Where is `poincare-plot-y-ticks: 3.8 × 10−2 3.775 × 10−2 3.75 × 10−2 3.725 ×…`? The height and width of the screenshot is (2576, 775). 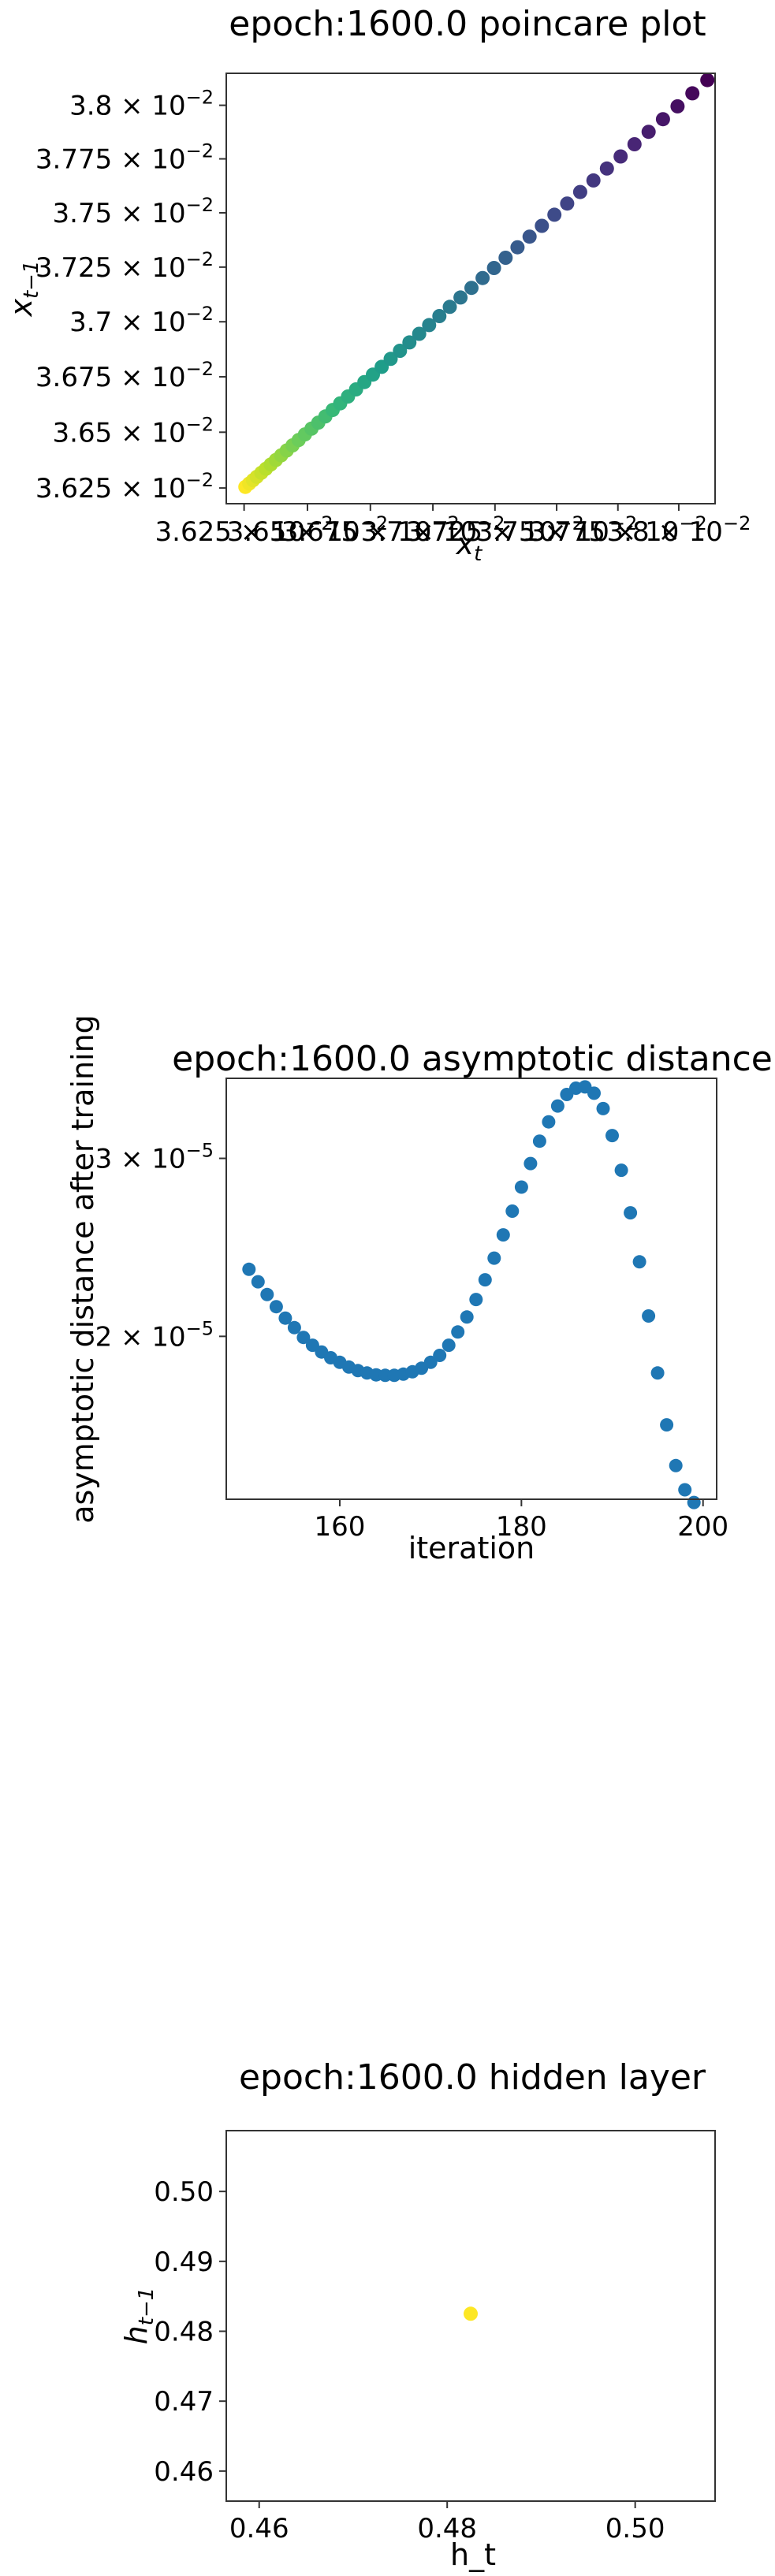
poincare-plot-y-ticks: 3.8 × 10−2 3.775 × 10−2 3.75 × 10−2 3.725 ×… is located at coordinates (130, 295).